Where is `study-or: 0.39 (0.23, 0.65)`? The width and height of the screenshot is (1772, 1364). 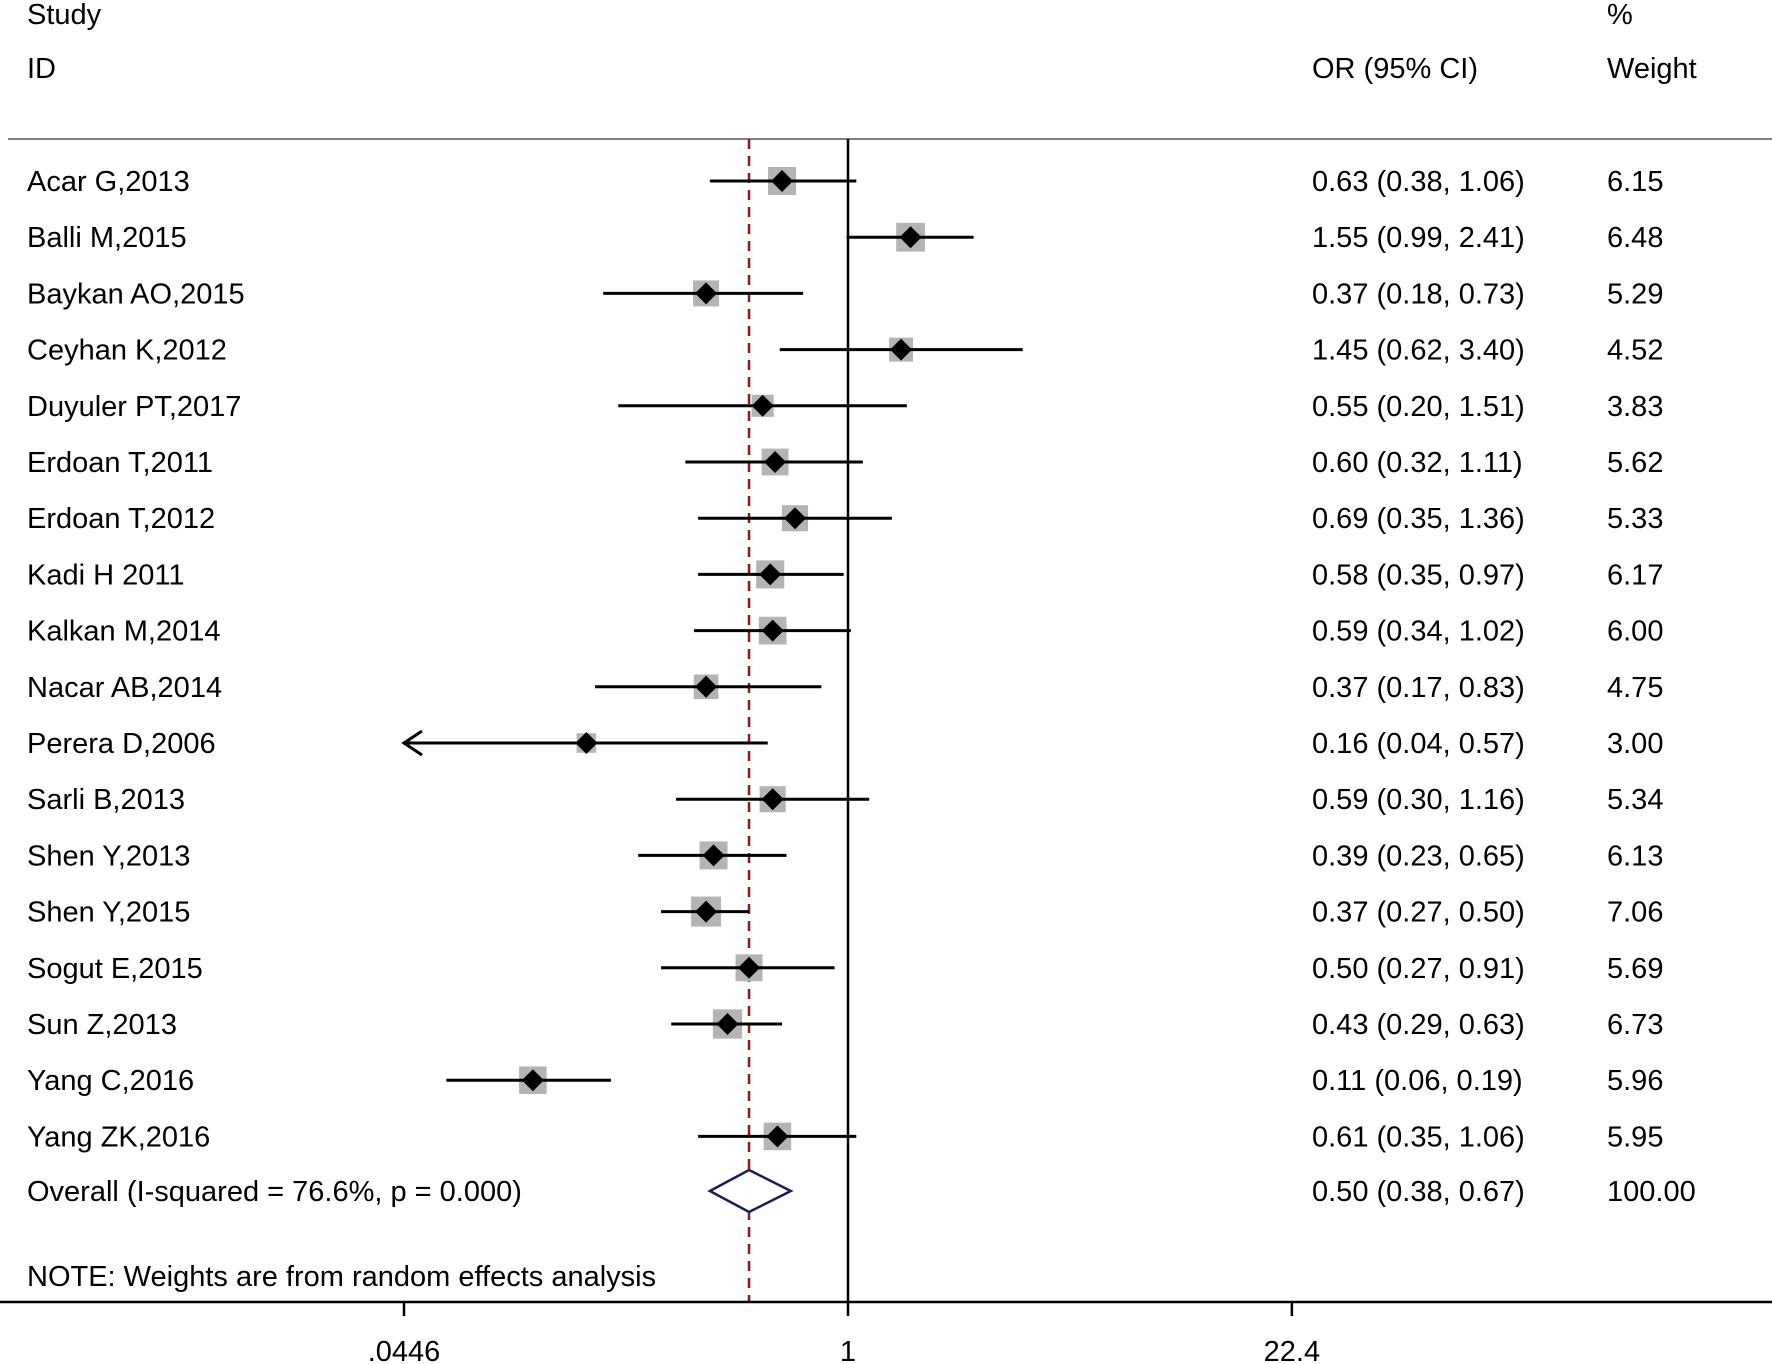
study-or: 0.39 (0.23, 0.65) is located at coordinates (1418, 856).